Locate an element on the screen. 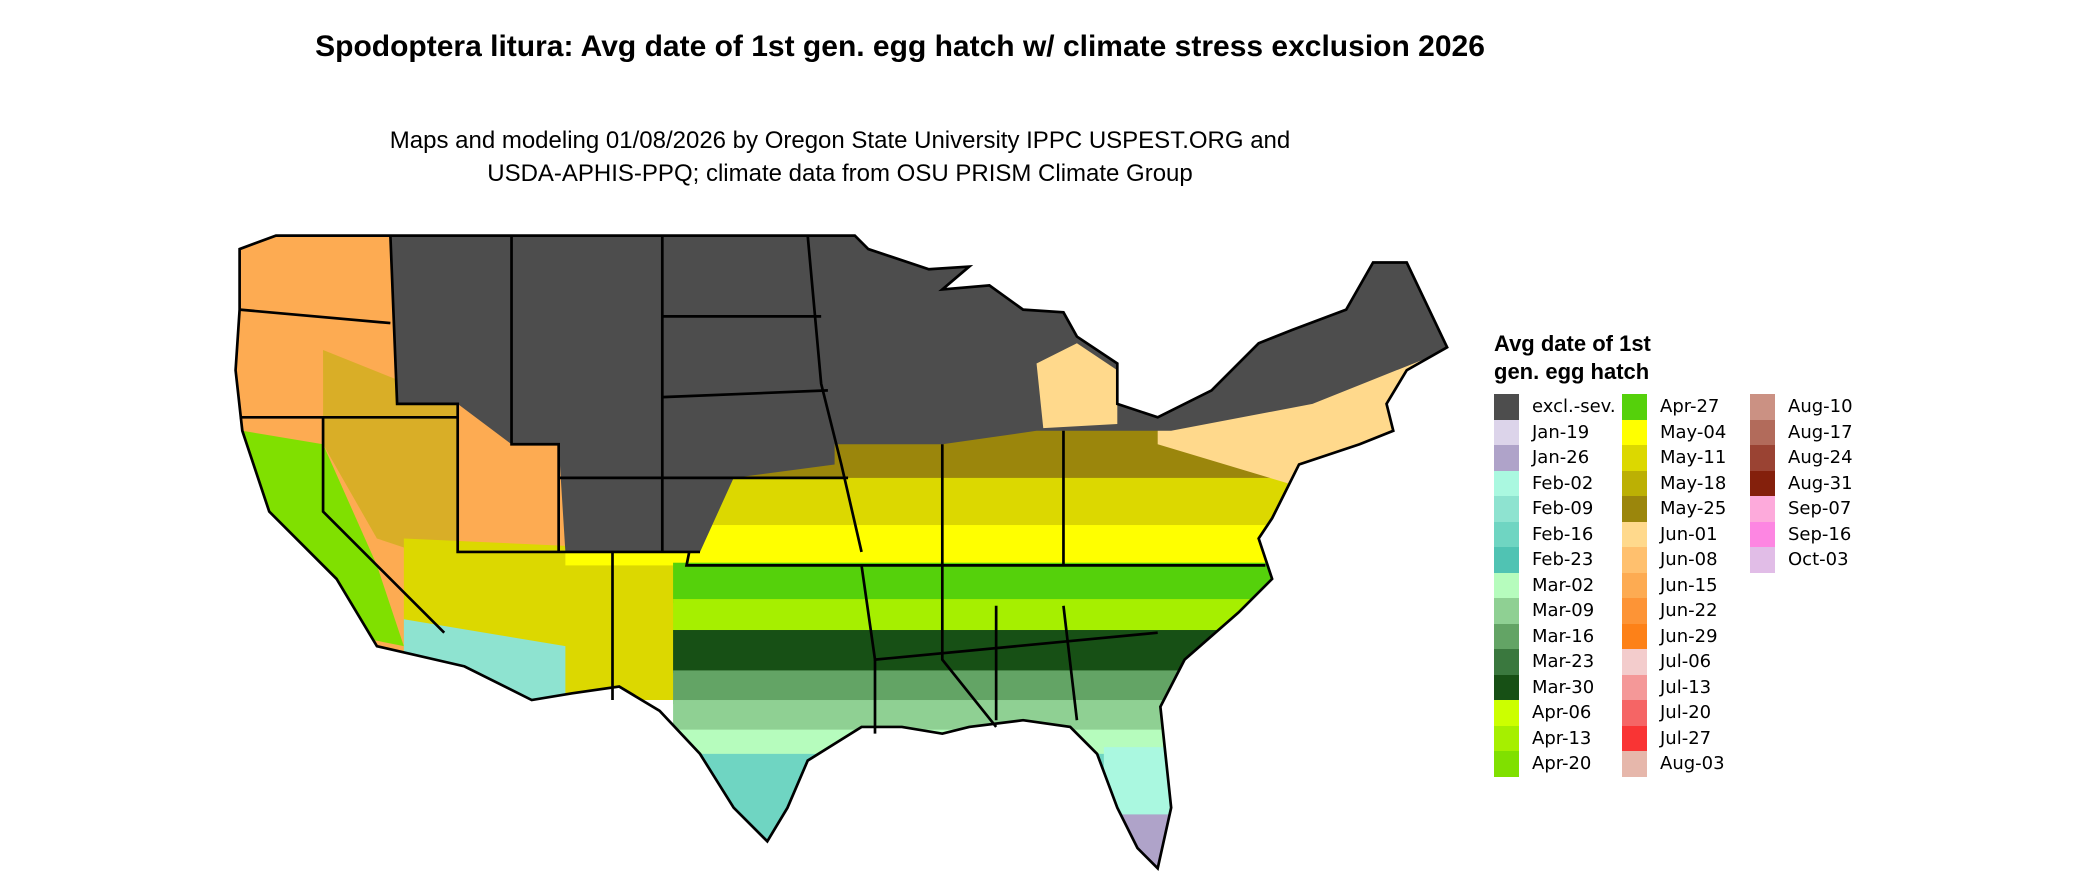  legend-label: Feb-16 is located at coordinates (1563, 534).